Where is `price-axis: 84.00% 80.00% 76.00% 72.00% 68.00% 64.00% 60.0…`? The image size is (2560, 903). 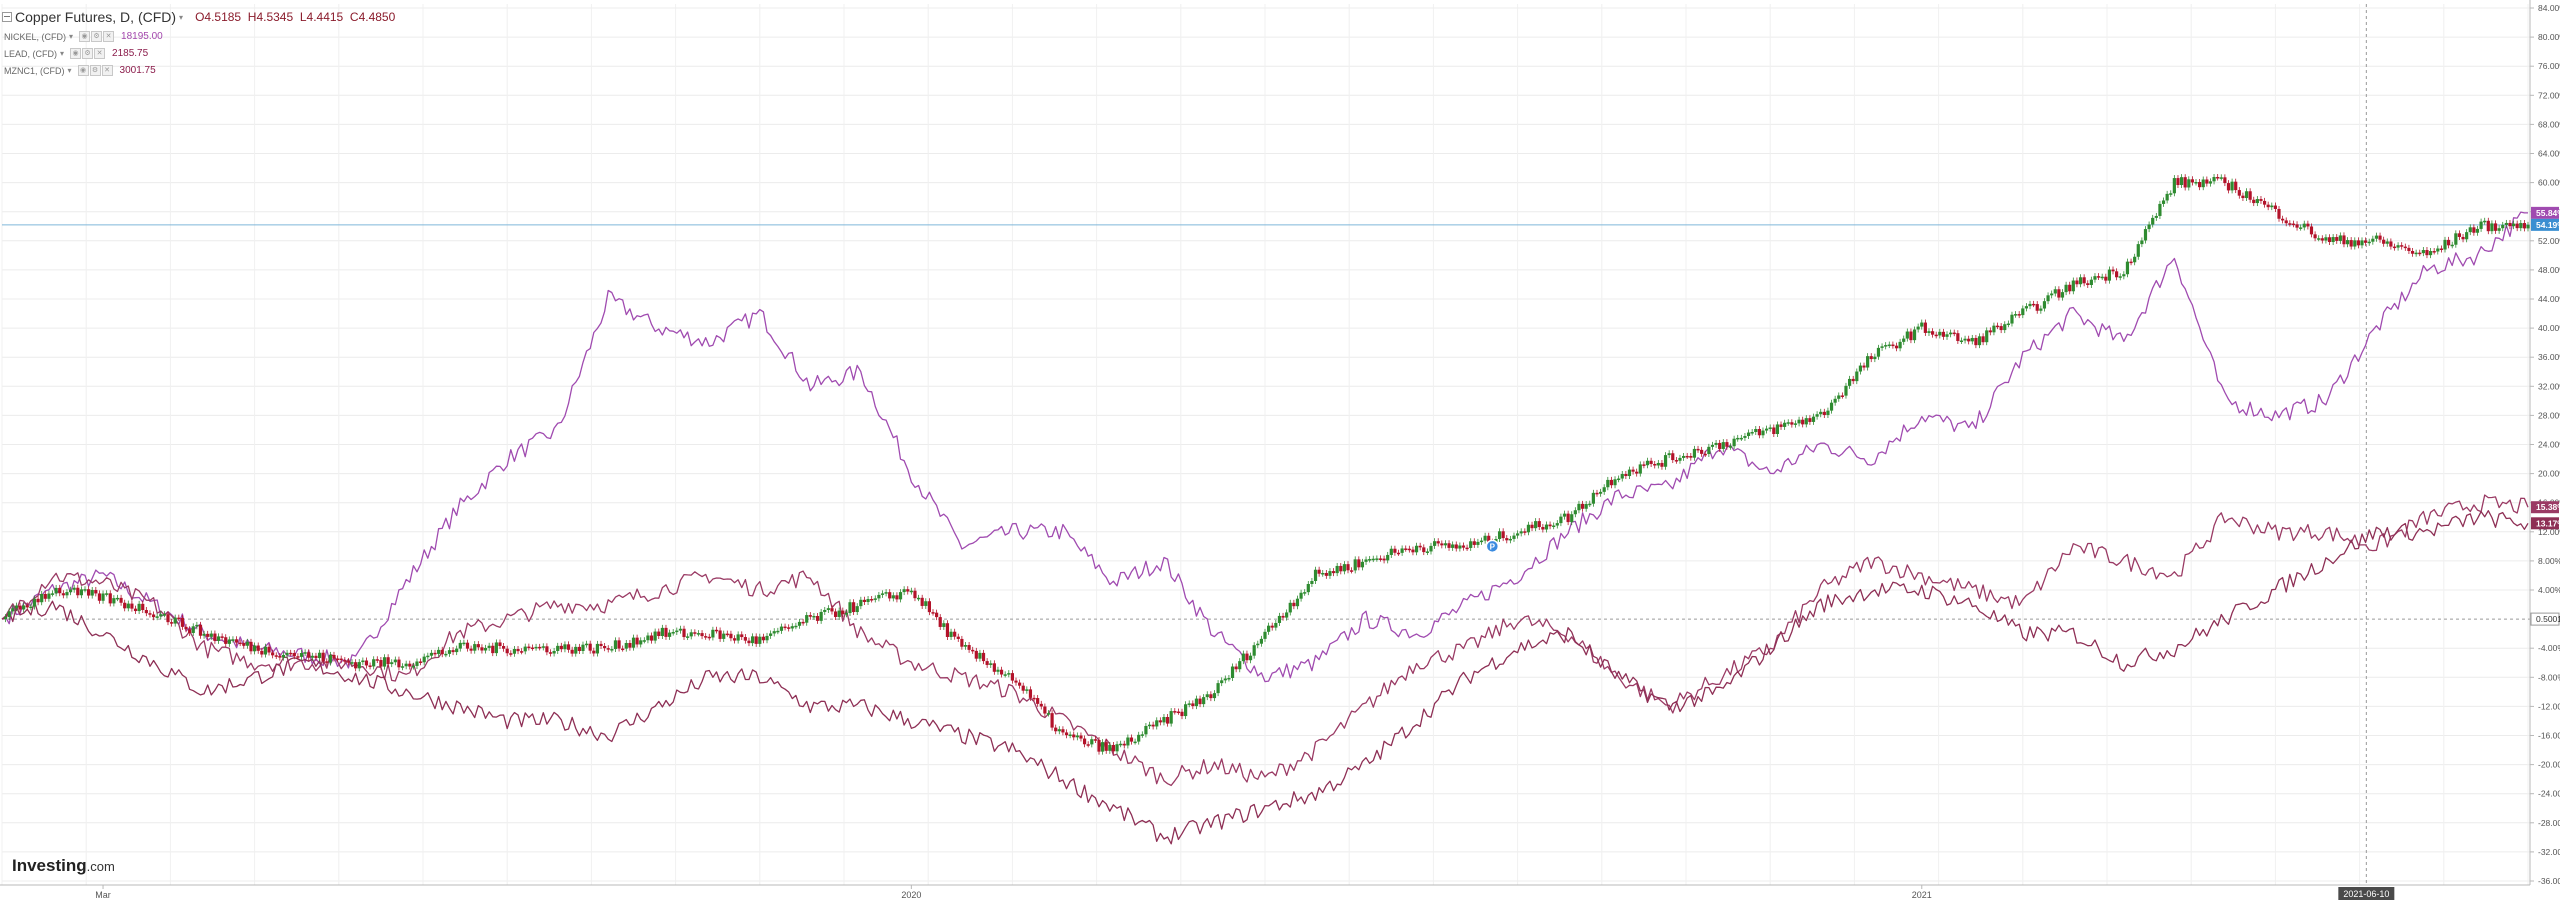
price-axis: 84.00% 80.00% 76.00% 72.00% 68.00% 64.00% 60.0… is located at coordinates (2544, 451).